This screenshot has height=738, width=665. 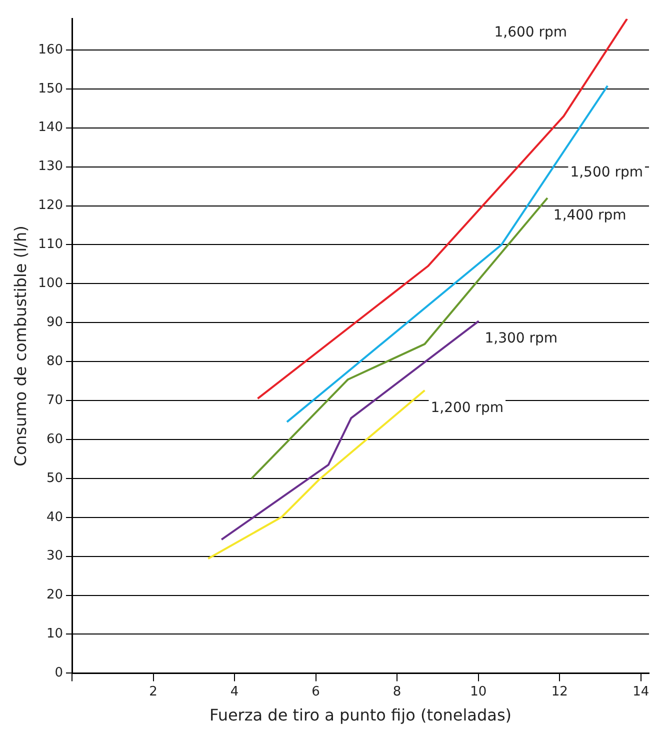 What do you see at coordinates (316, 692) in the screenshot?
I see `x-tick-label: 6` at bounding box center [316, 692].